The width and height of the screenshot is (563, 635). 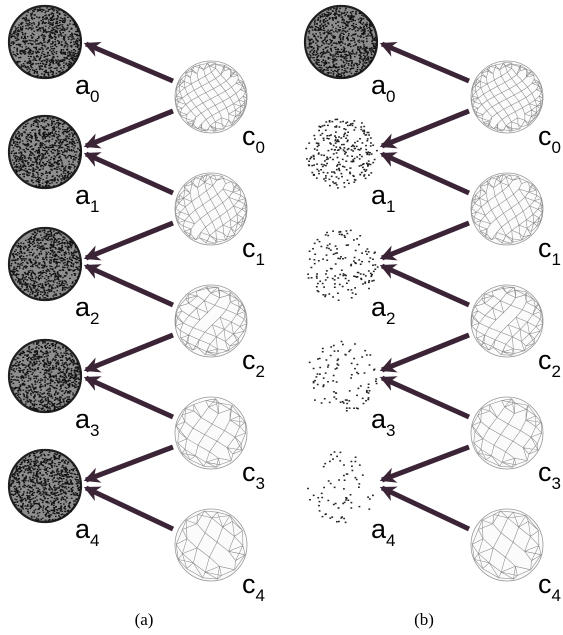 What do you see at coordinates (341, 42) in the screenshot?
I see `sphere-b-a0` at bounding box center [341, 42].